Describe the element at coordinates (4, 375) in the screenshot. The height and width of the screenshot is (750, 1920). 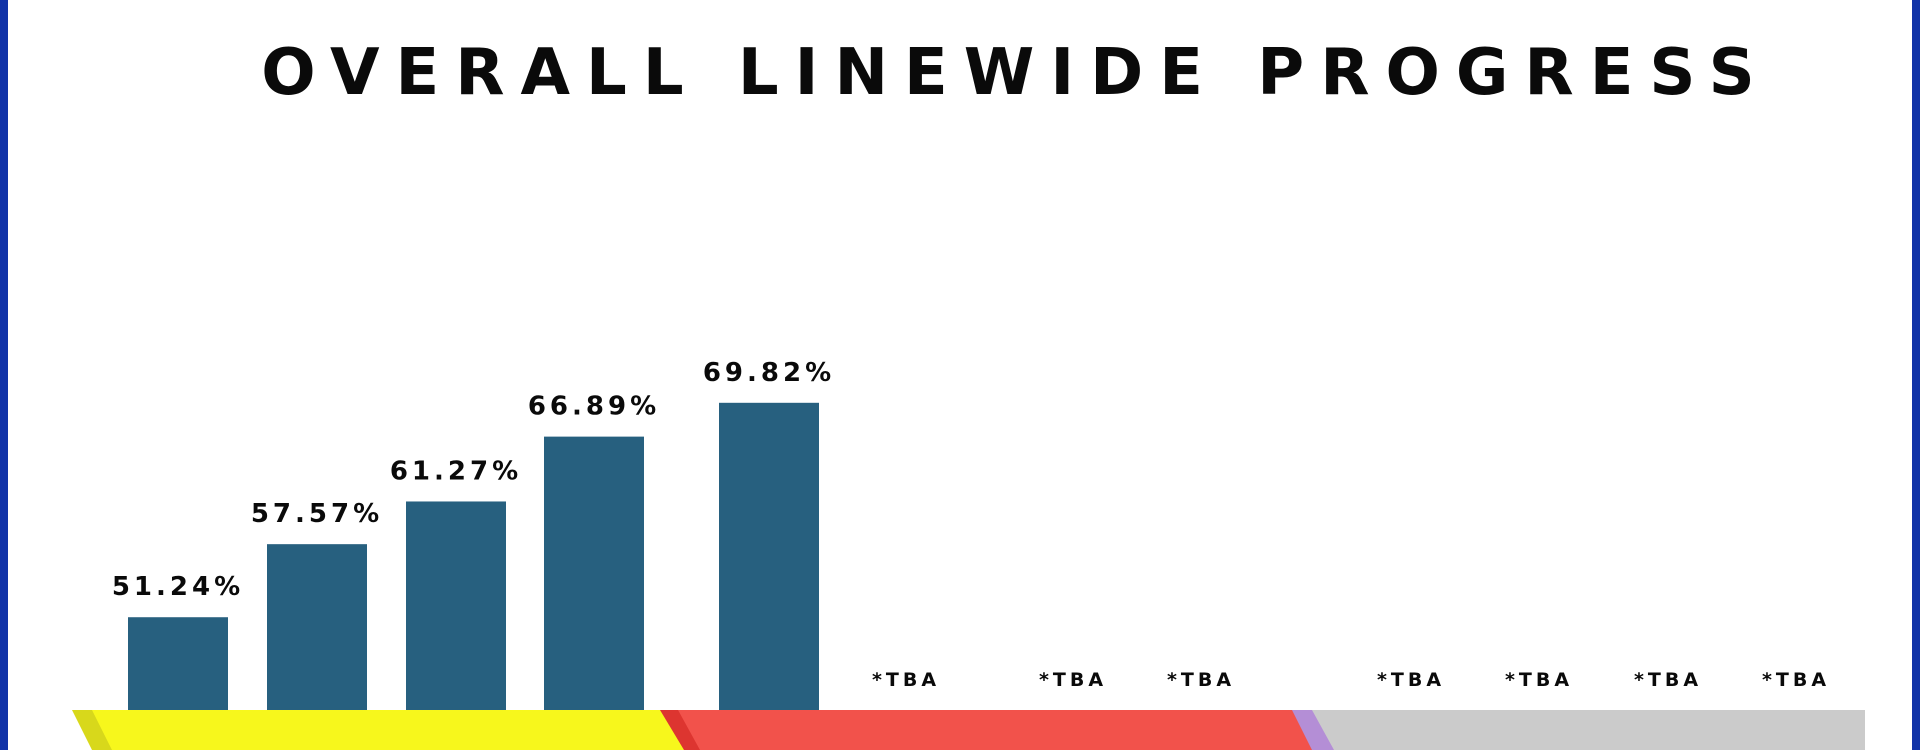
I see `frame-left-border` at that location.